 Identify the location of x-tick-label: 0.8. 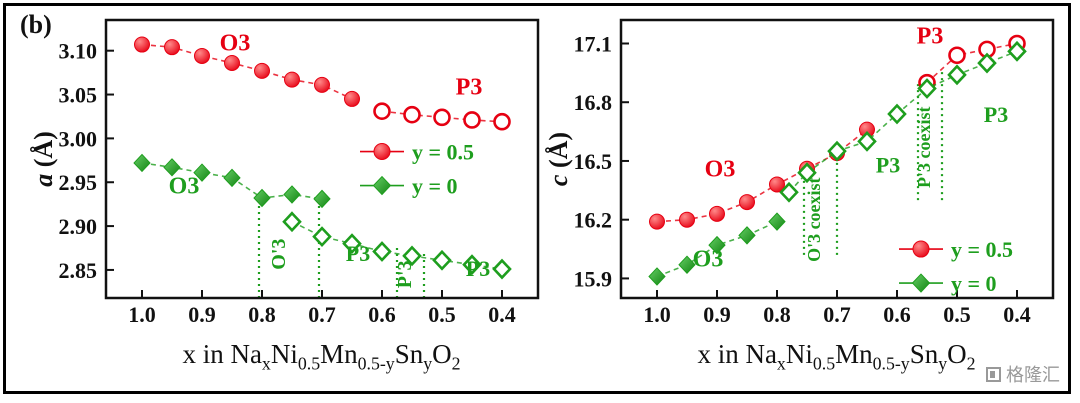
(777, 314).